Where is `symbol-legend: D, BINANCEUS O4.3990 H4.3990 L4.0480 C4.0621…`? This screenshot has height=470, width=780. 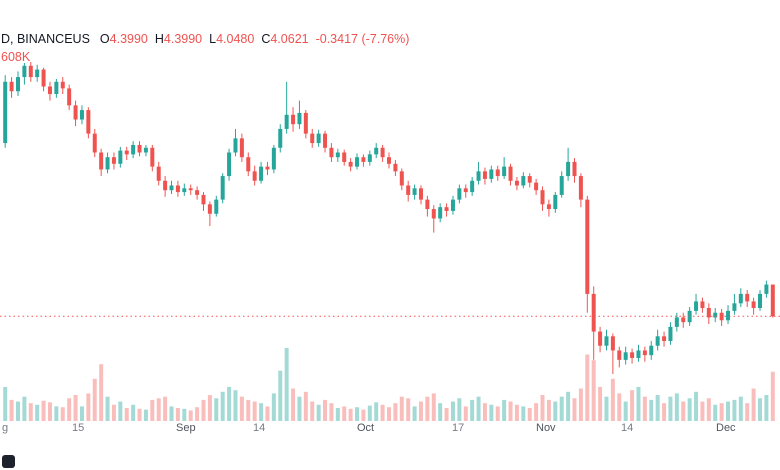 symbol-legend: D, BINANCEUS O4.3990 H4.3990 L4.0480 C4.0621… is located at coordinates (205, 48).